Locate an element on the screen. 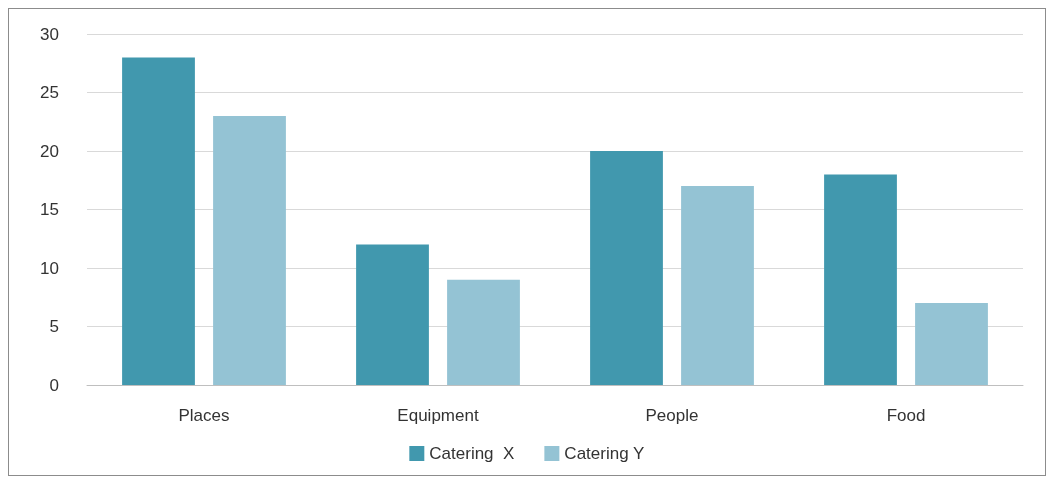 Image resolution: width=1054 pixels, height=484 pixels. legend-label: Catering Y is located at coordinates (604, 453).